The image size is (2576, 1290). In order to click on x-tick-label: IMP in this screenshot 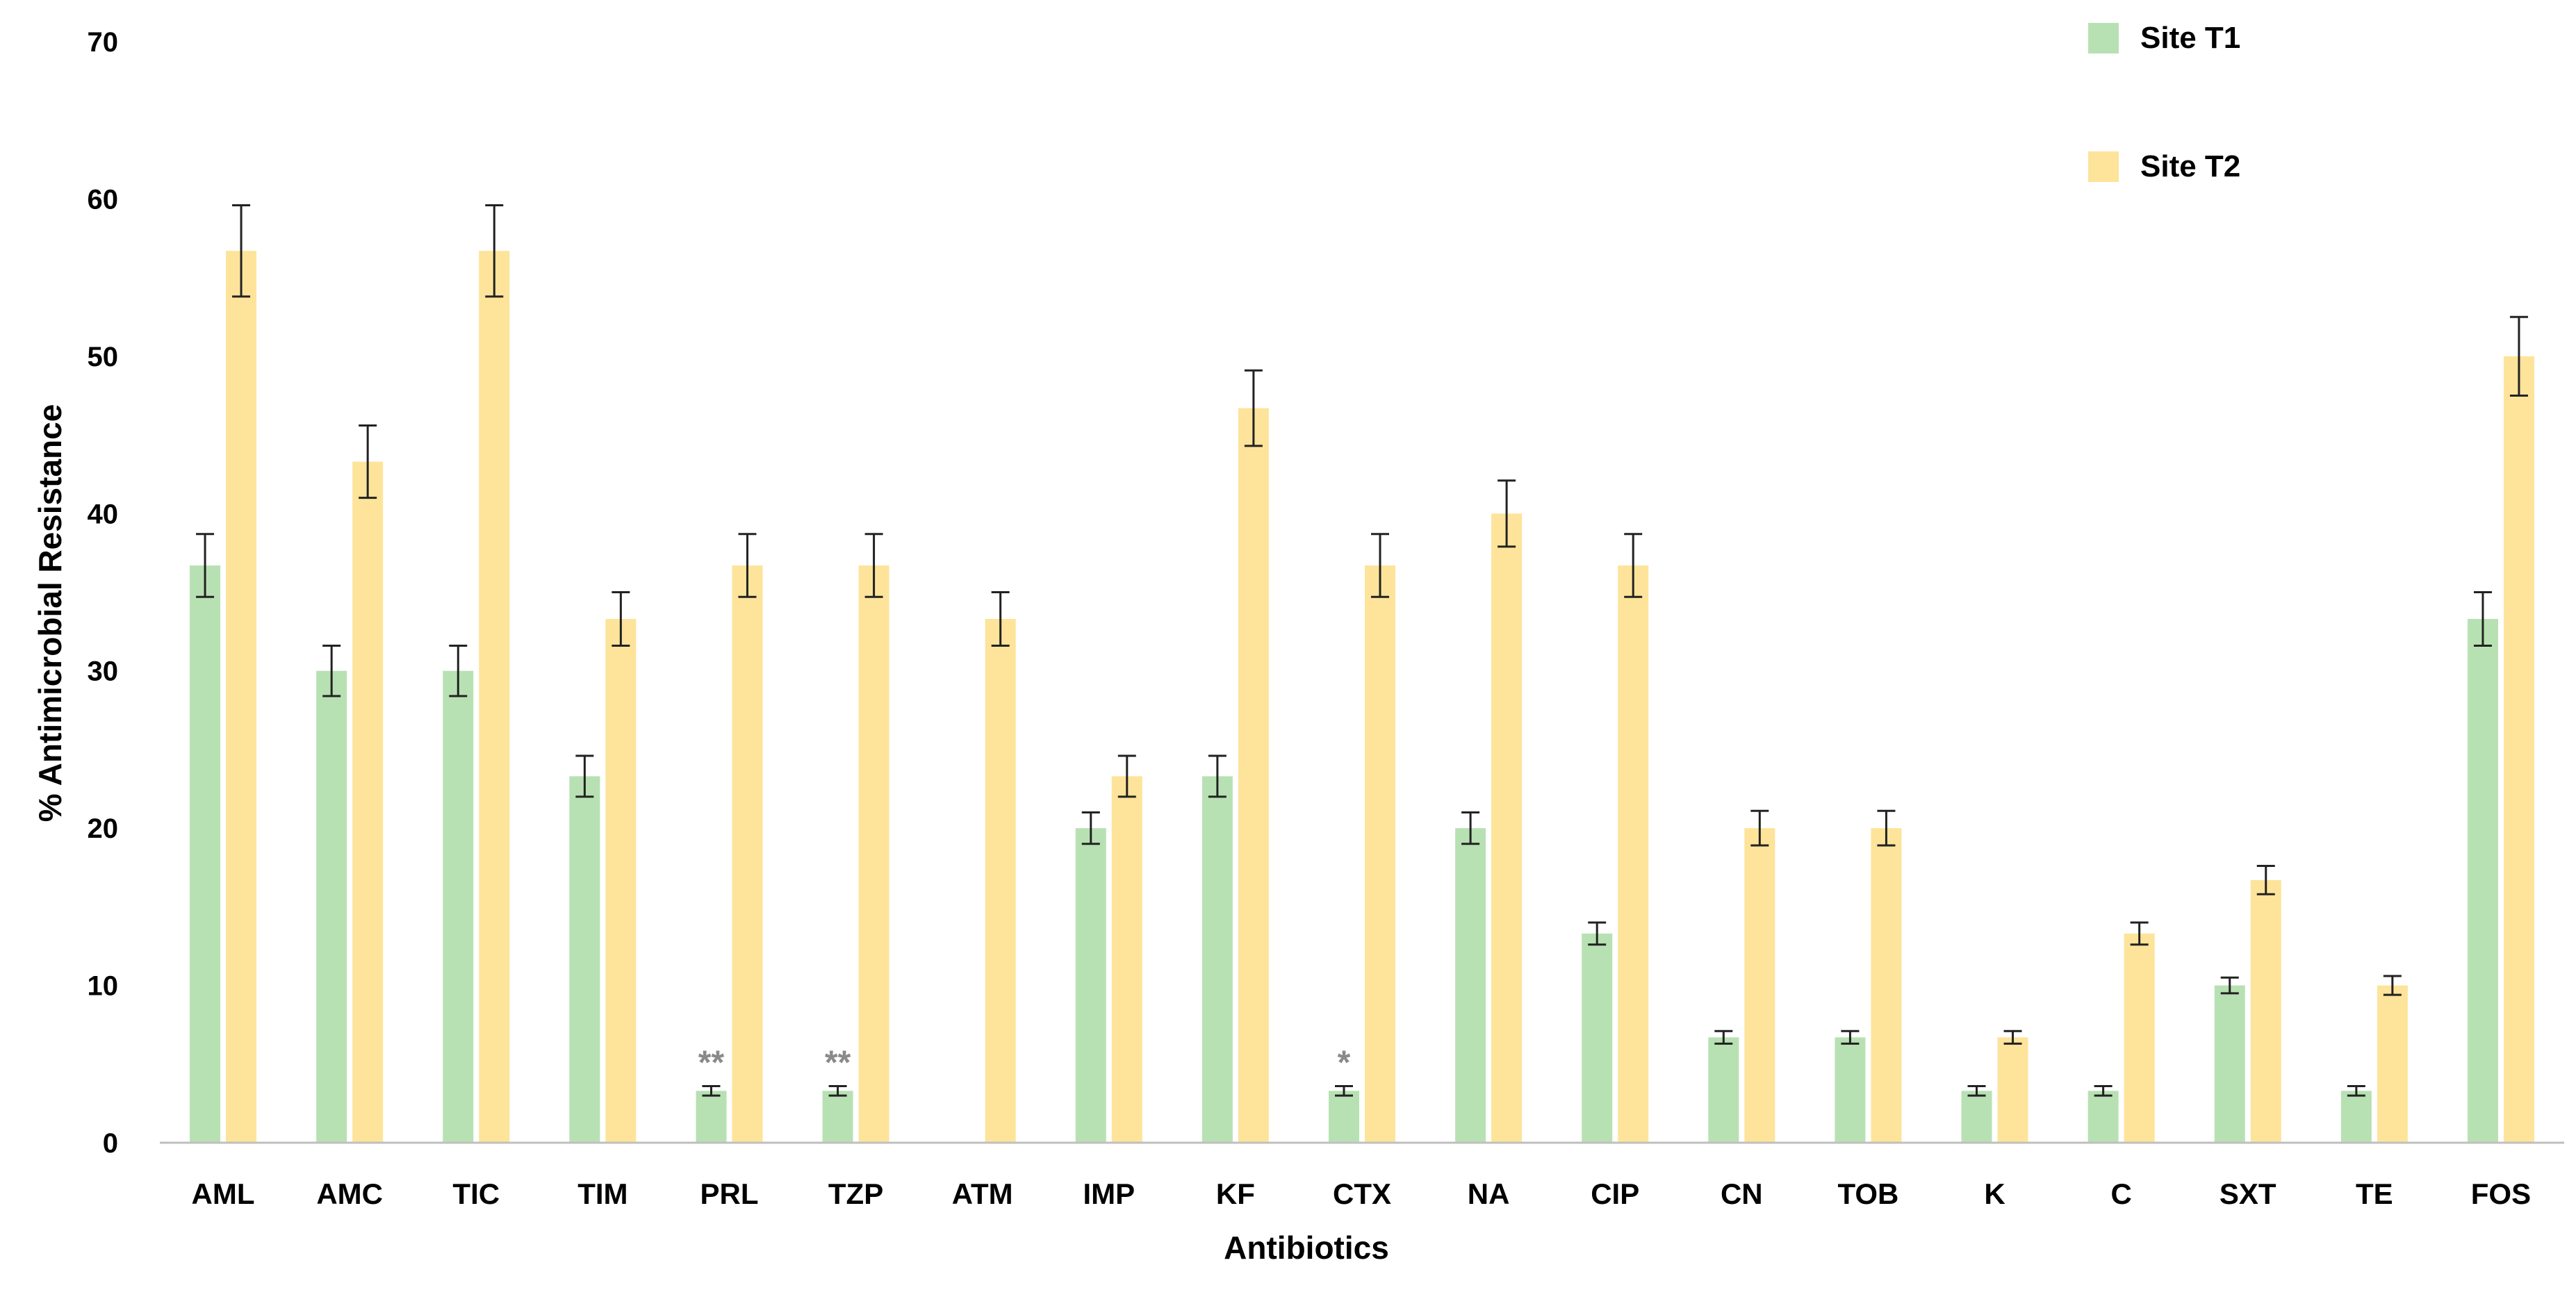, I will do `click(1109, 1193)`.